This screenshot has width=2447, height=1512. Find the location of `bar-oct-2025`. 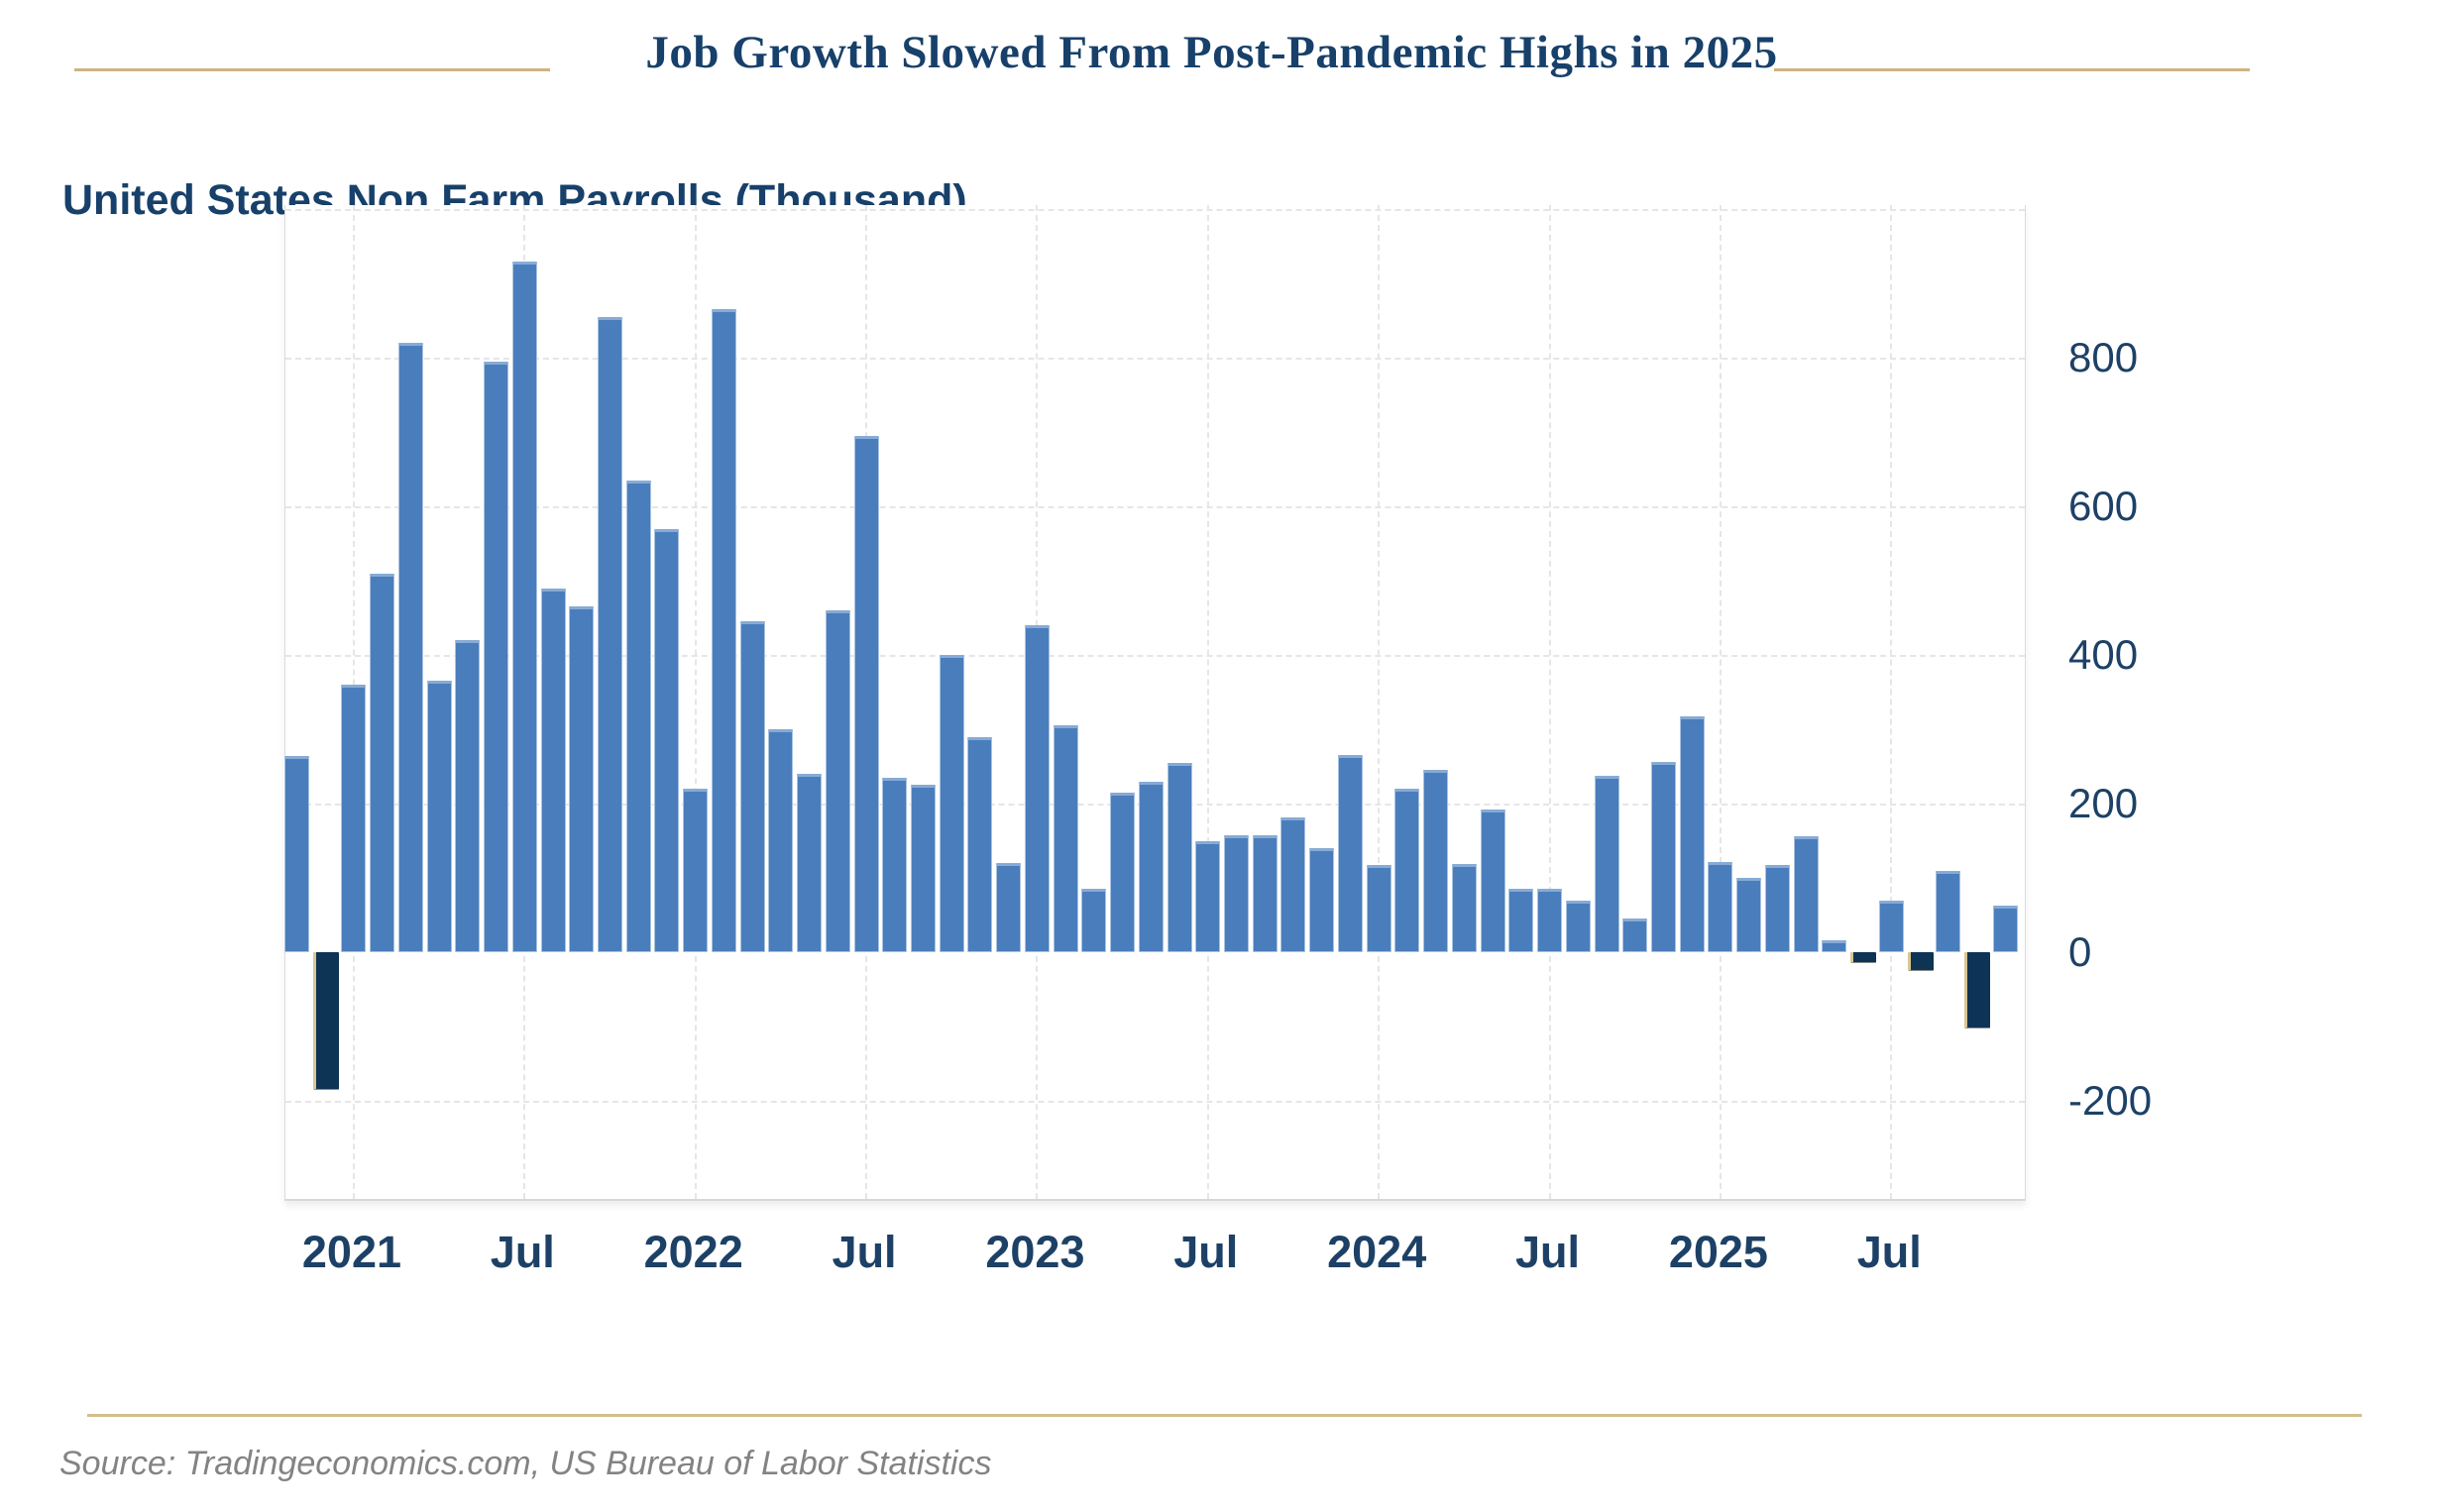

bar-oct-2025 is located at coordinates (1976, 991).